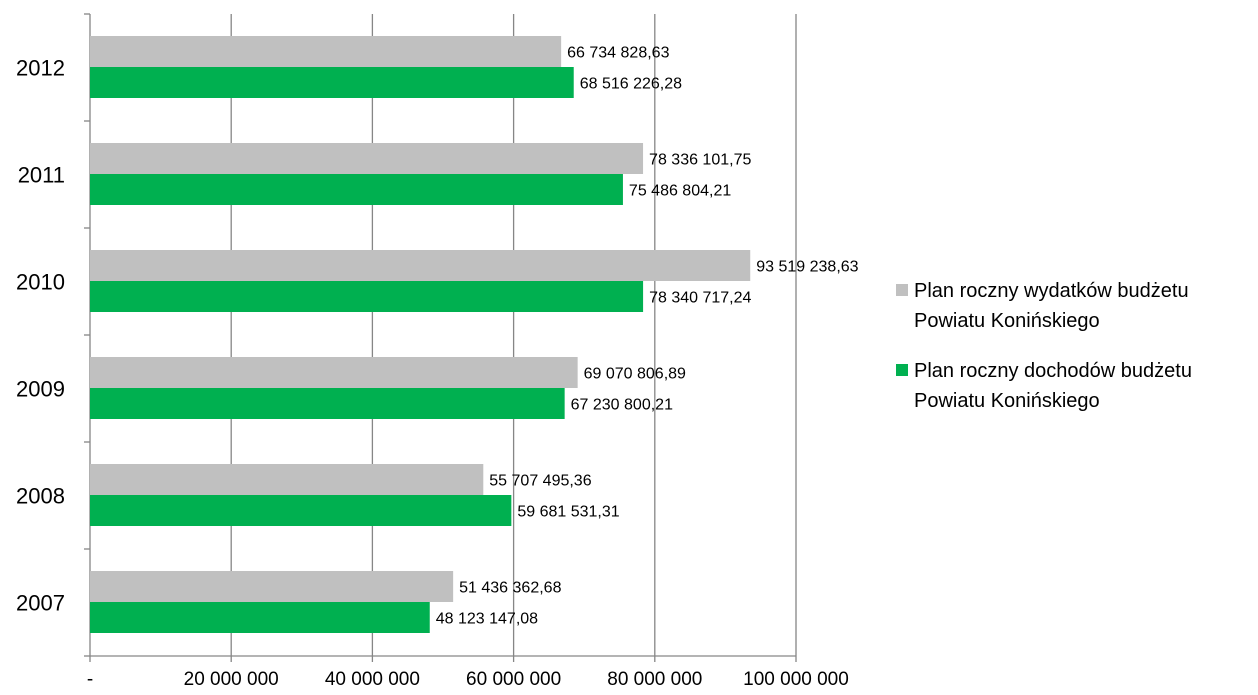 The image size is (1258, 695). Describe the element at coordinates (90, 679) in the screenshot. I see `x-tick-label: -` at that location.